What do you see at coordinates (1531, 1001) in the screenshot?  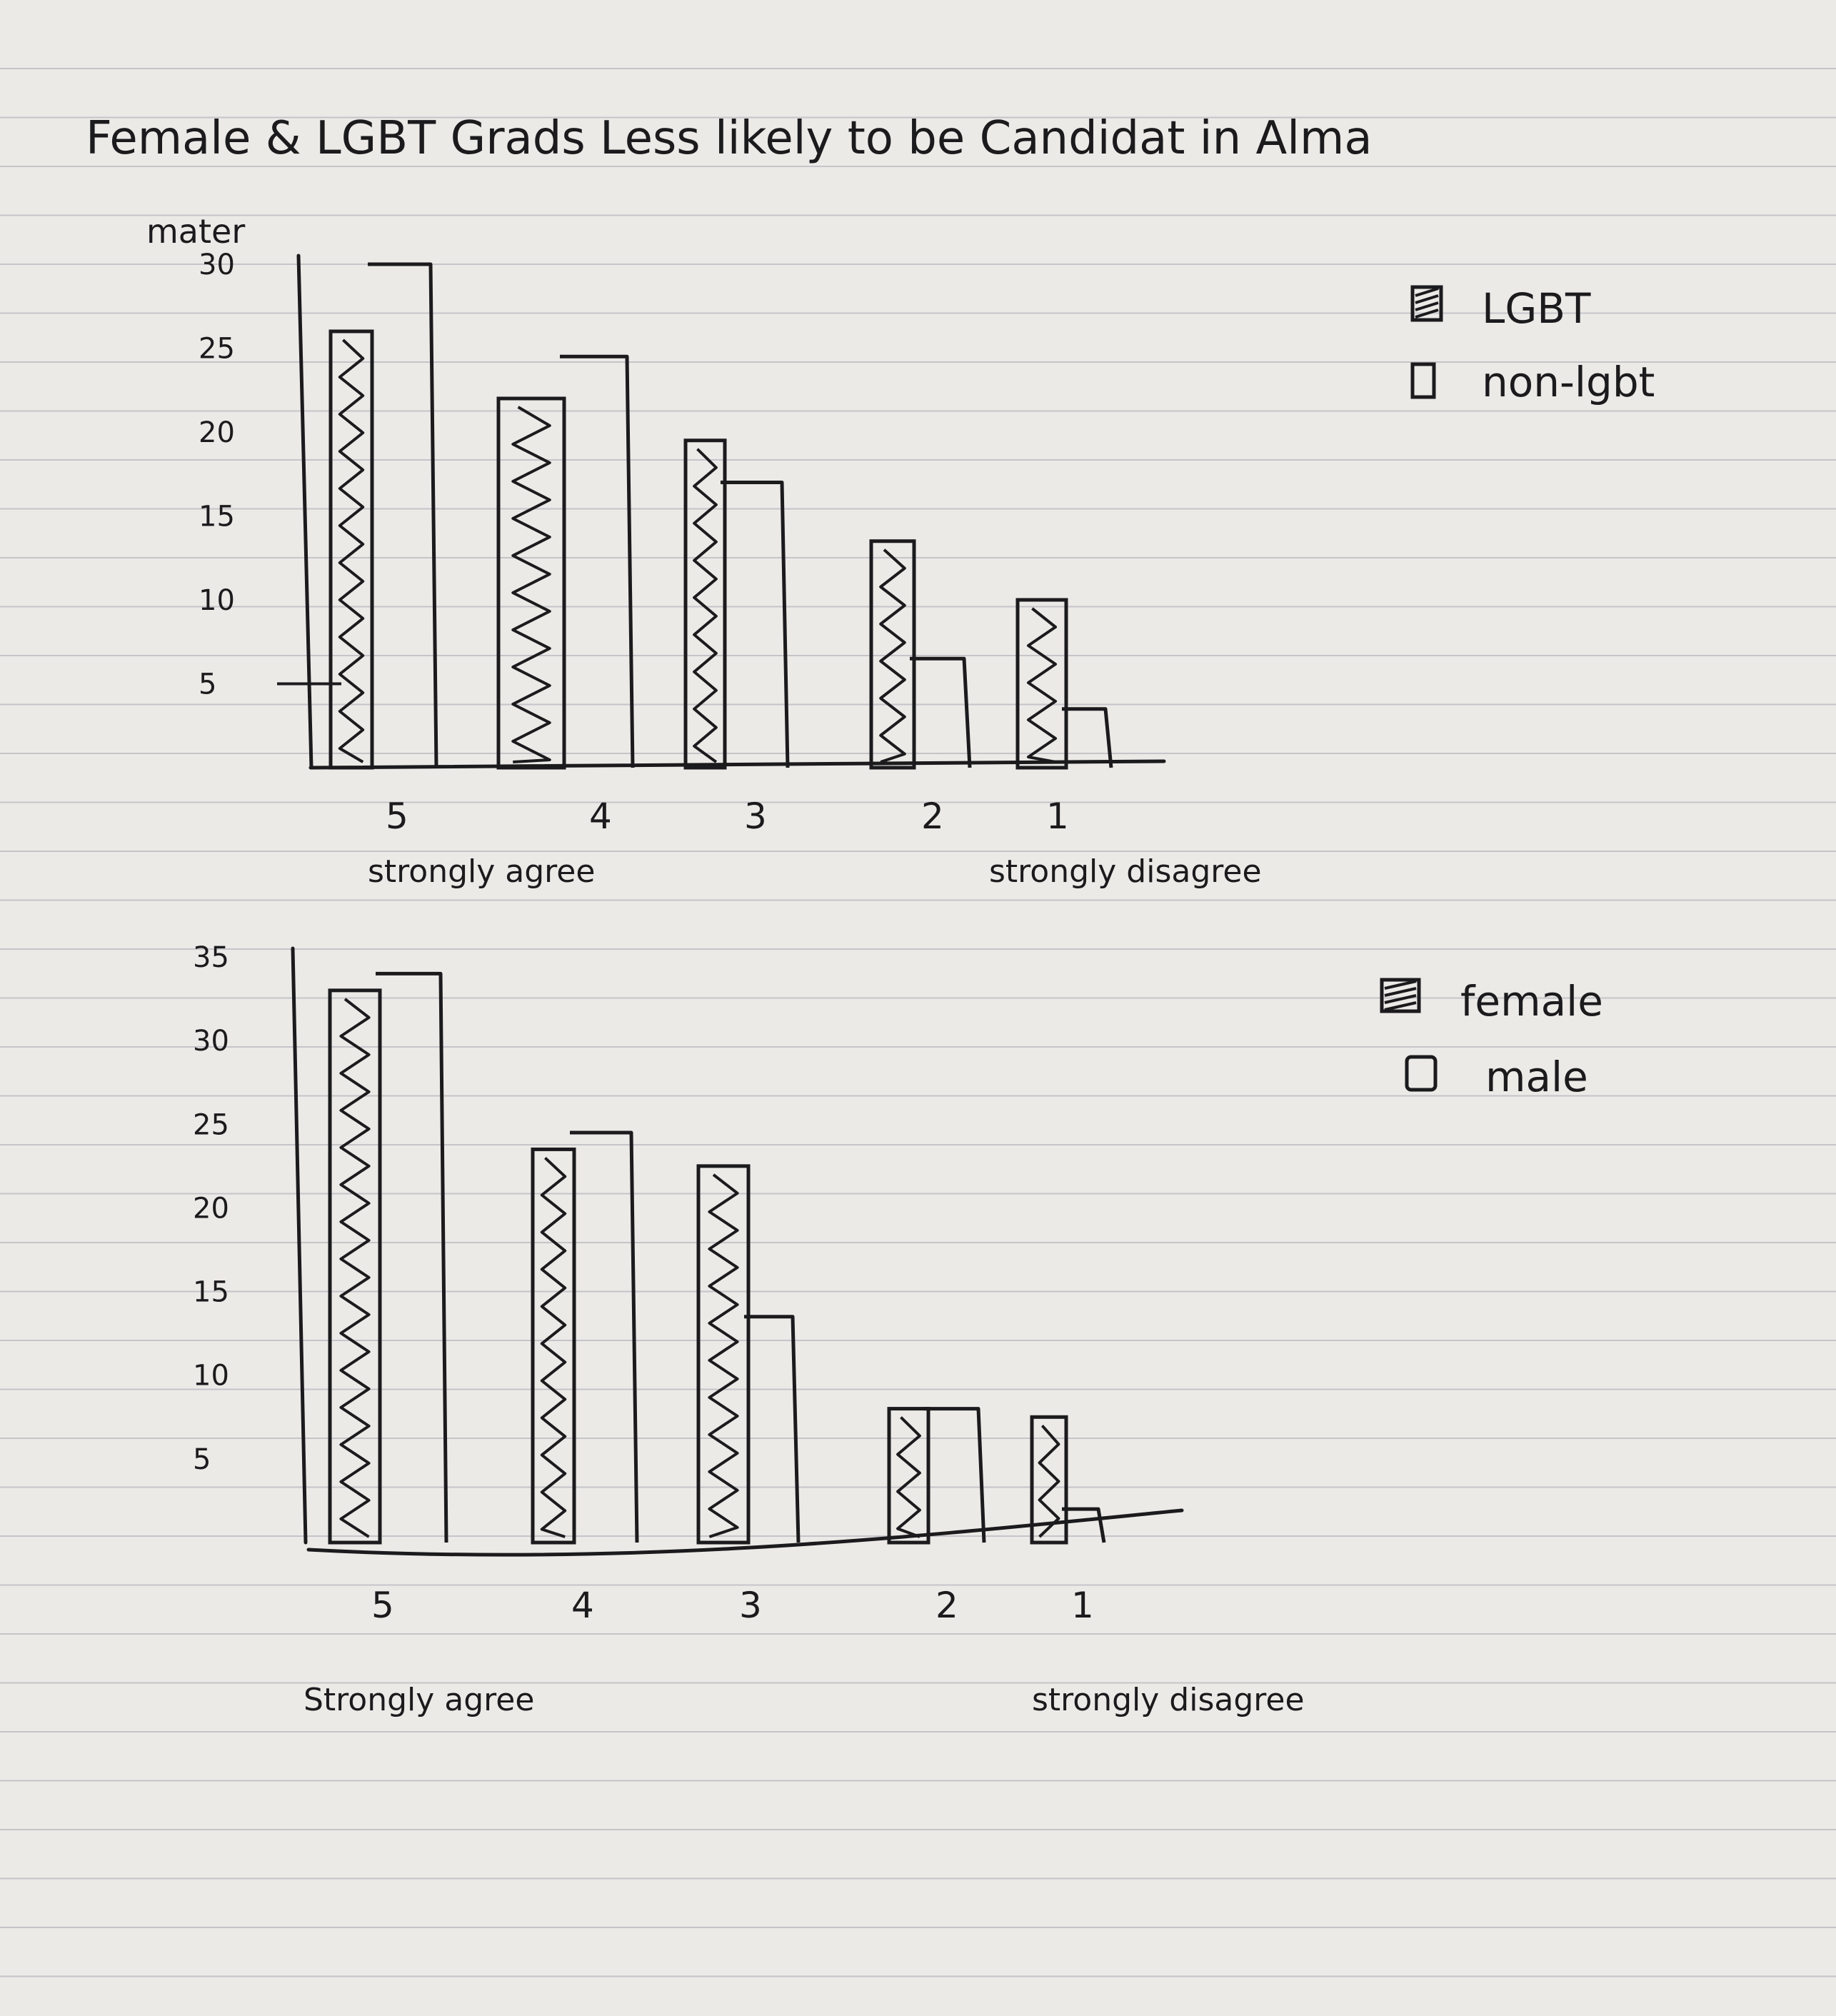 I see `legend-label-female: female` at bounding box center [1531, 1001].